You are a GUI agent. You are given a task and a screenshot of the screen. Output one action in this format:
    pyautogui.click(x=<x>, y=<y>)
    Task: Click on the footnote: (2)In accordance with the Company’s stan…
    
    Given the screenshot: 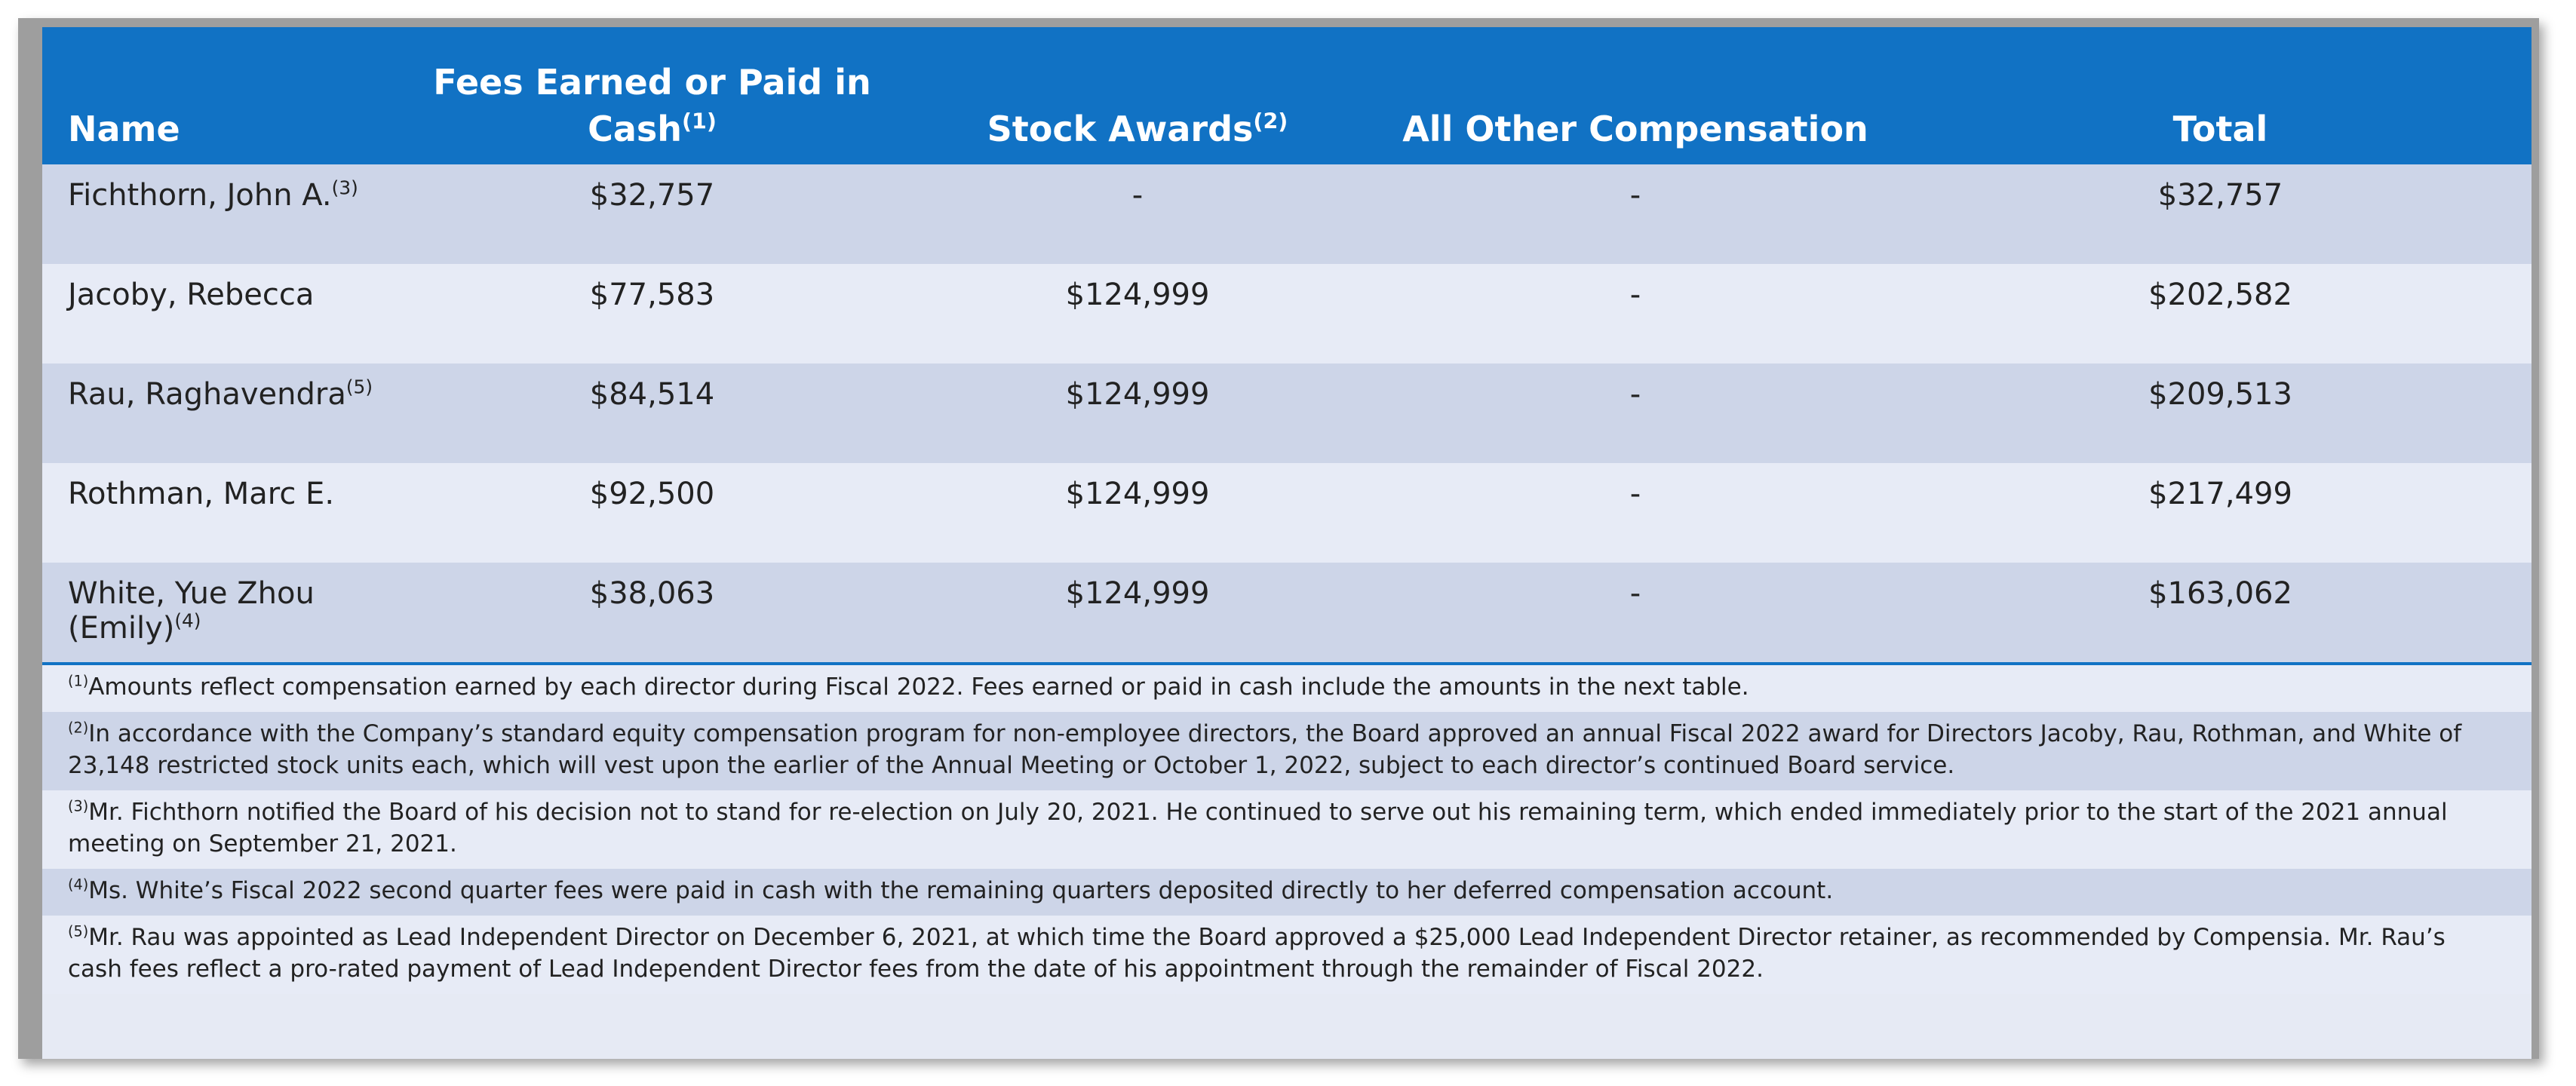 What is the action you would take?
    pyautogui.click(x=1286, y=751)
    